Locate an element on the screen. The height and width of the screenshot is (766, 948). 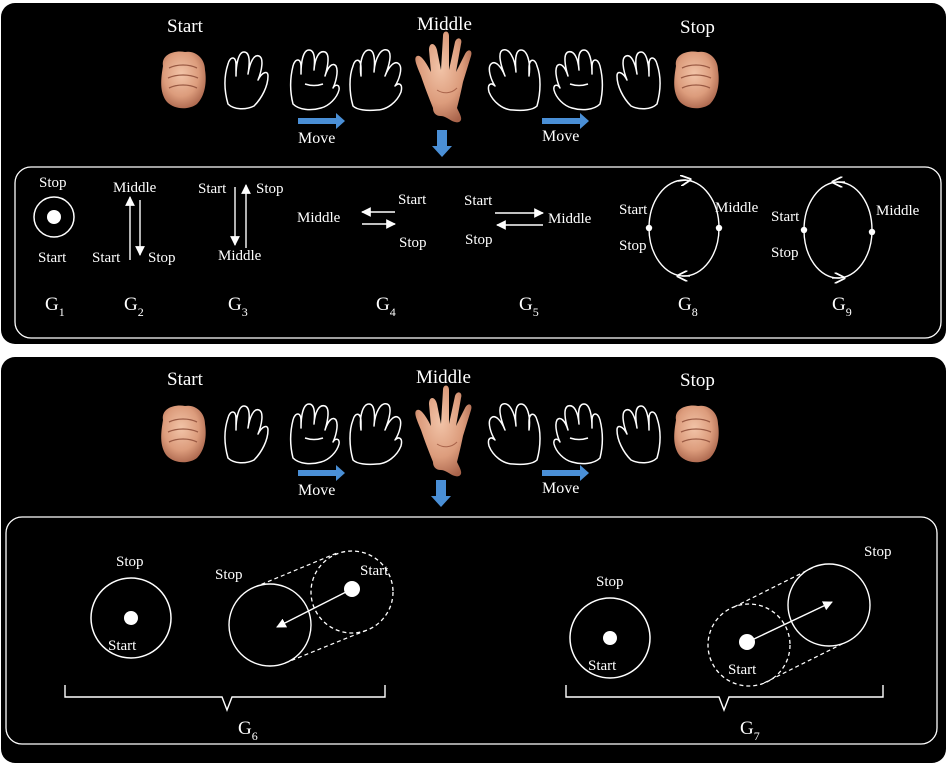
g4-stop-label: Stop is located at coordinates (413, 243).